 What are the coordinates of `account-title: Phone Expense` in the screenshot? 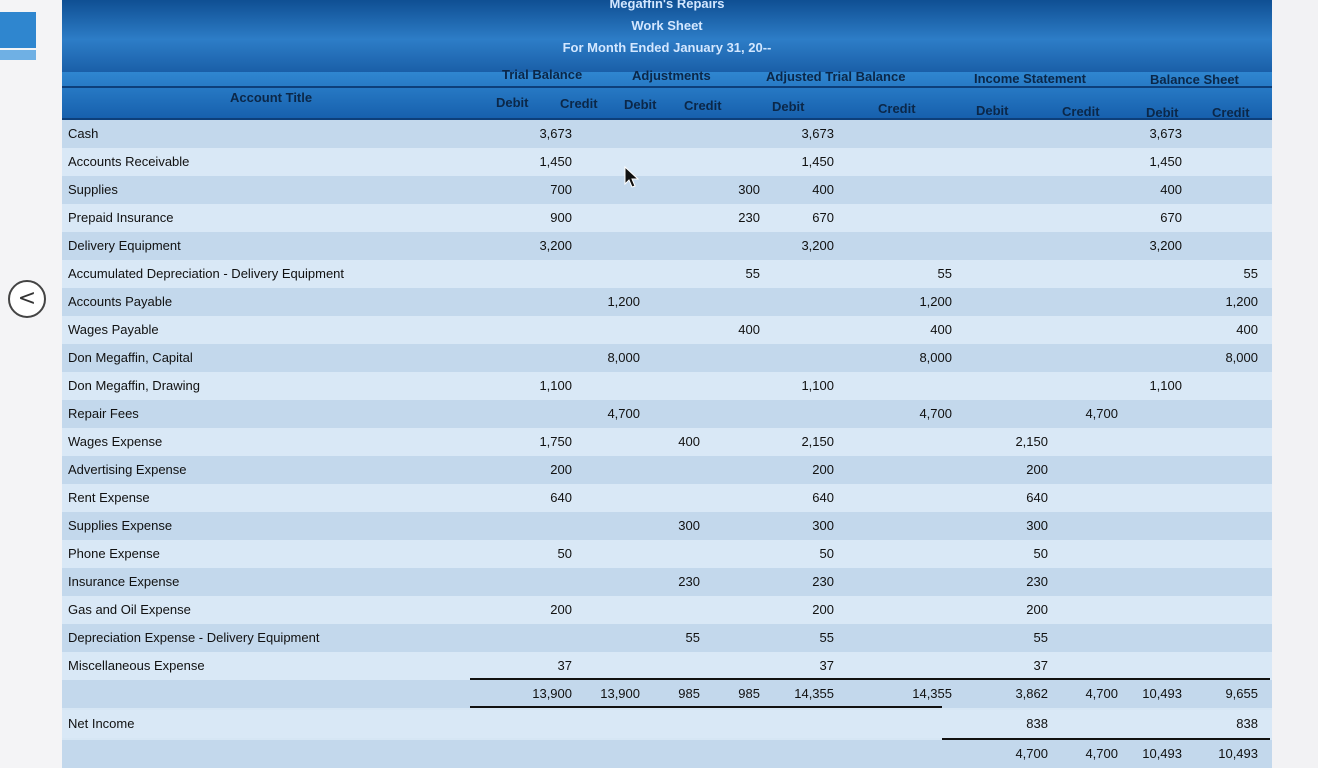 It's located at (114, 553).